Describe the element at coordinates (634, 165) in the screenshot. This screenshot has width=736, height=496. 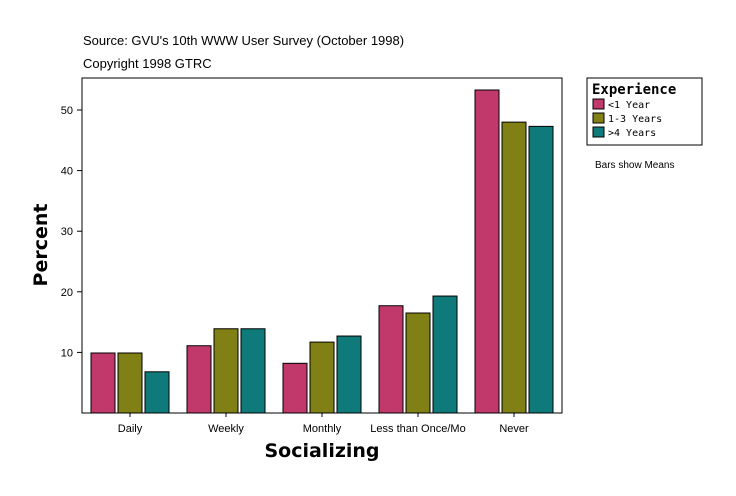
I see `bars-show-means-note: Bars show Means` at that location.